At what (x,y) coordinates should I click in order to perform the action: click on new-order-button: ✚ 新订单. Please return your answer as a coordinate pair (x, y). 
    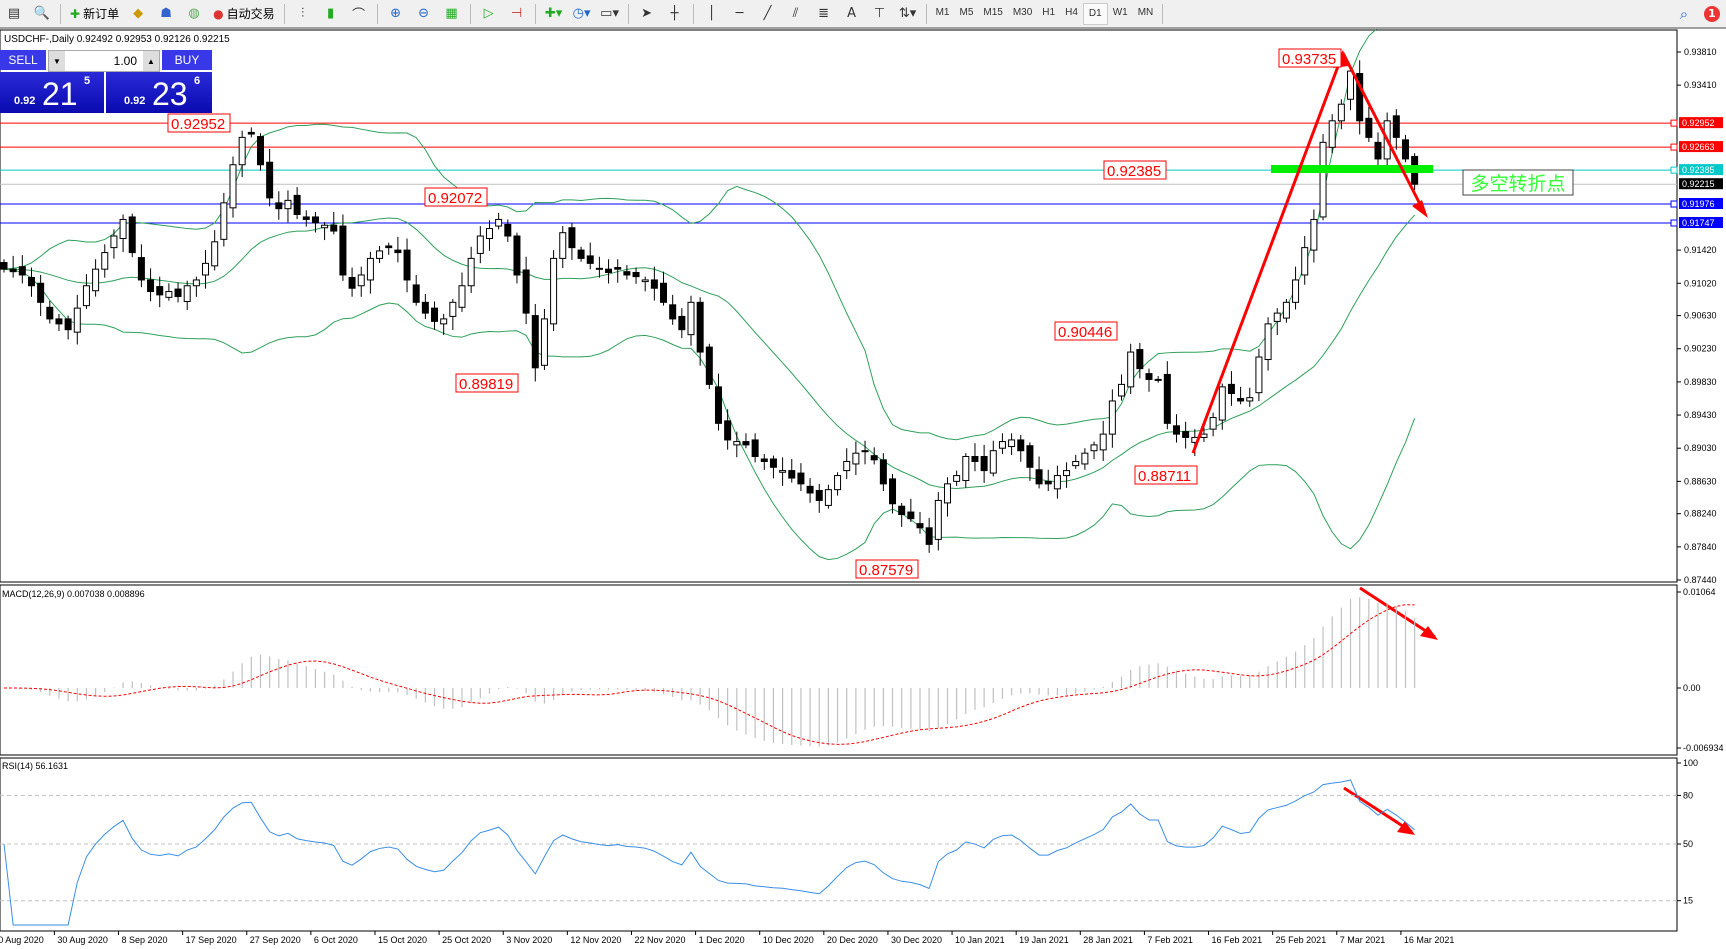
    Looking at the image, I should click on (94, 14).